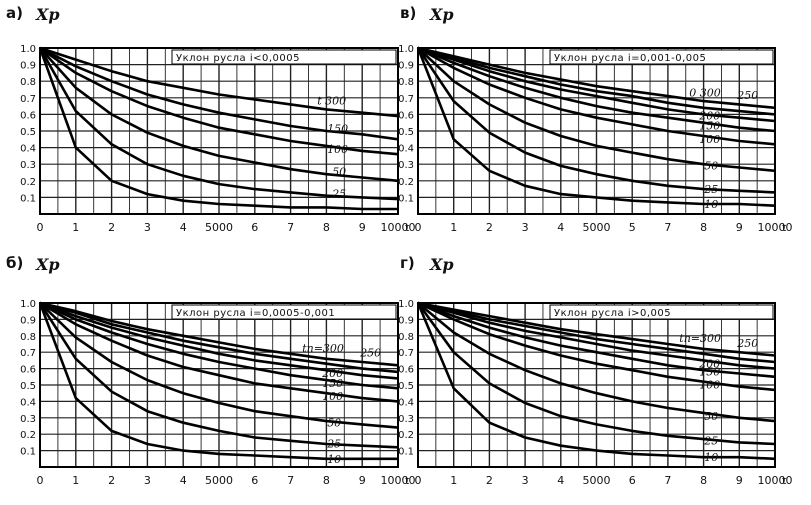 The width and height of the screenshot is (811, 505). Describe the element at coordinates (705, 92) in the screenshot. I see `series-label: 0 300` at that location.